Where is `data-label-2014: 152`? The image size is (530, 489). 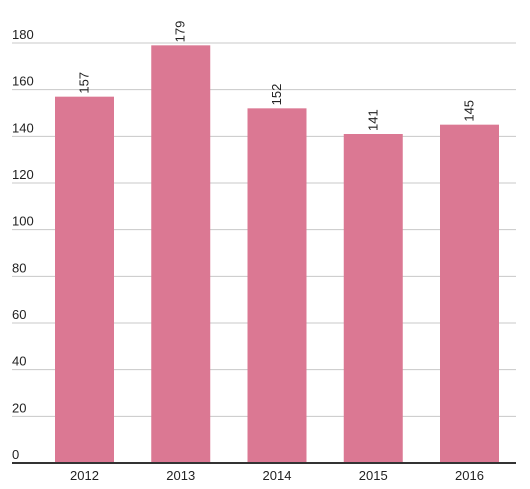 data-label-2014: 152 is located at coordinates (276, 95).